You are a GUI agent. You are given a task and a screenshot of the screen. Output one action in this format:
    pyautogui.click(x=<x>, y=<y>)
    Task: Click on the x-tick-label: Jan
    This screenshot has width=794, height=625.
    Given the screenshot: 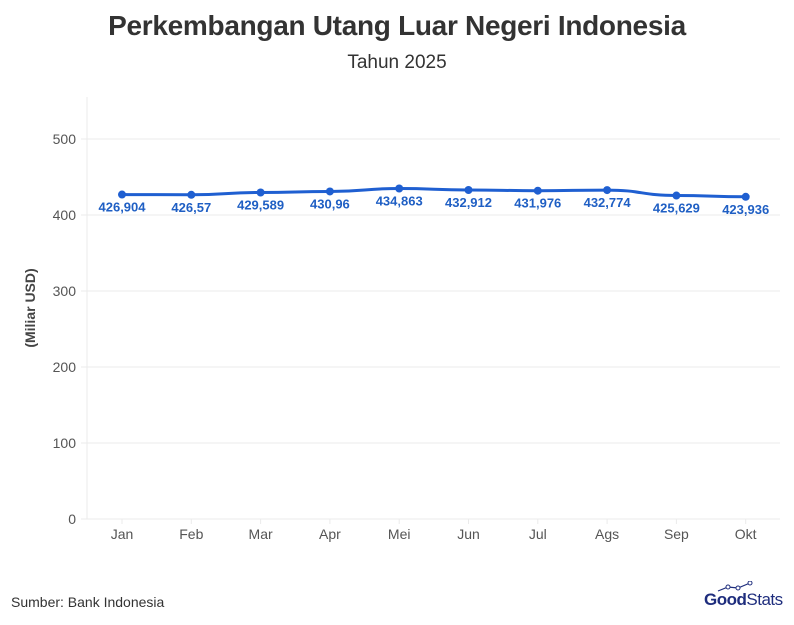 What is the action you would take?
    pyautogui.click(x=122, y=534)
    